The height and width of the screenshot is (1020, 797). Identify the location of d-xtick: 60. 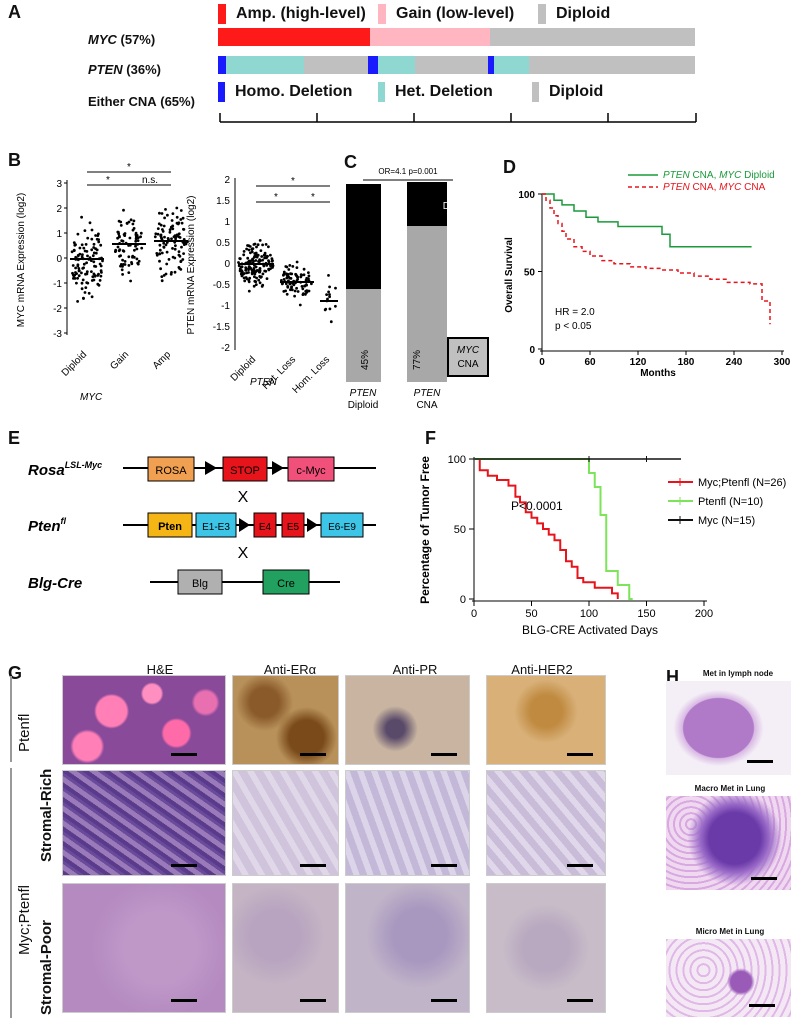
(590, 362).